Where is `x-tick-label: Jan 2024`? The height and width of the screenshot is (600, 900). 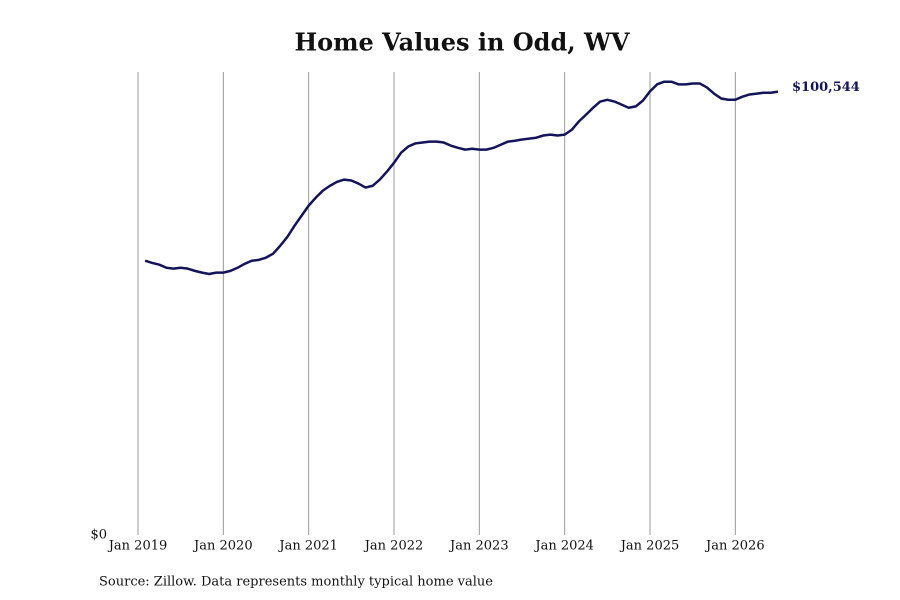
x-tick-label: Jan 2024 is located at coordinates (563, 546).